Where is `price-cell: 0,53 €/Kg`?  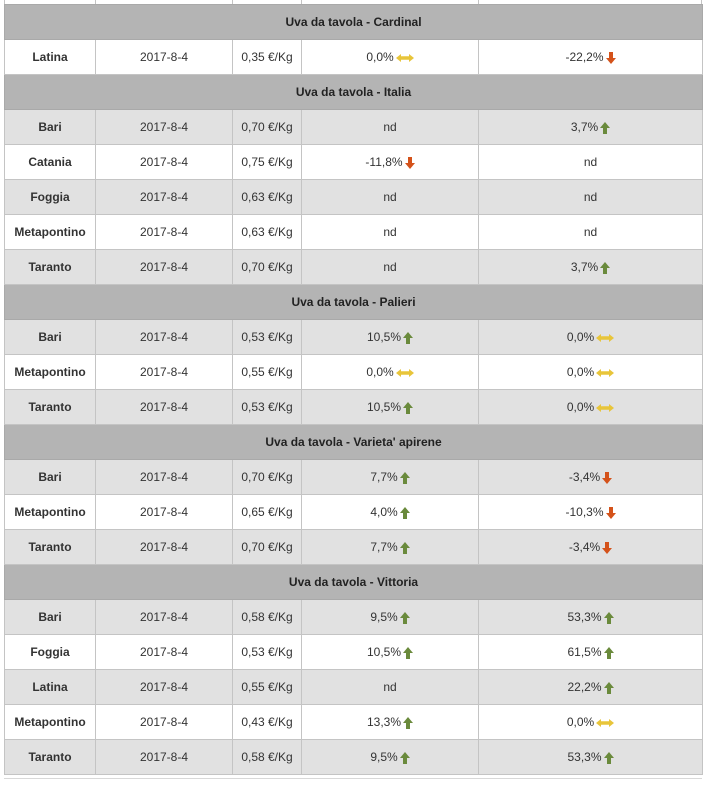
price-cell: 0,53 €/Kg is located at coordinates (267, 337).